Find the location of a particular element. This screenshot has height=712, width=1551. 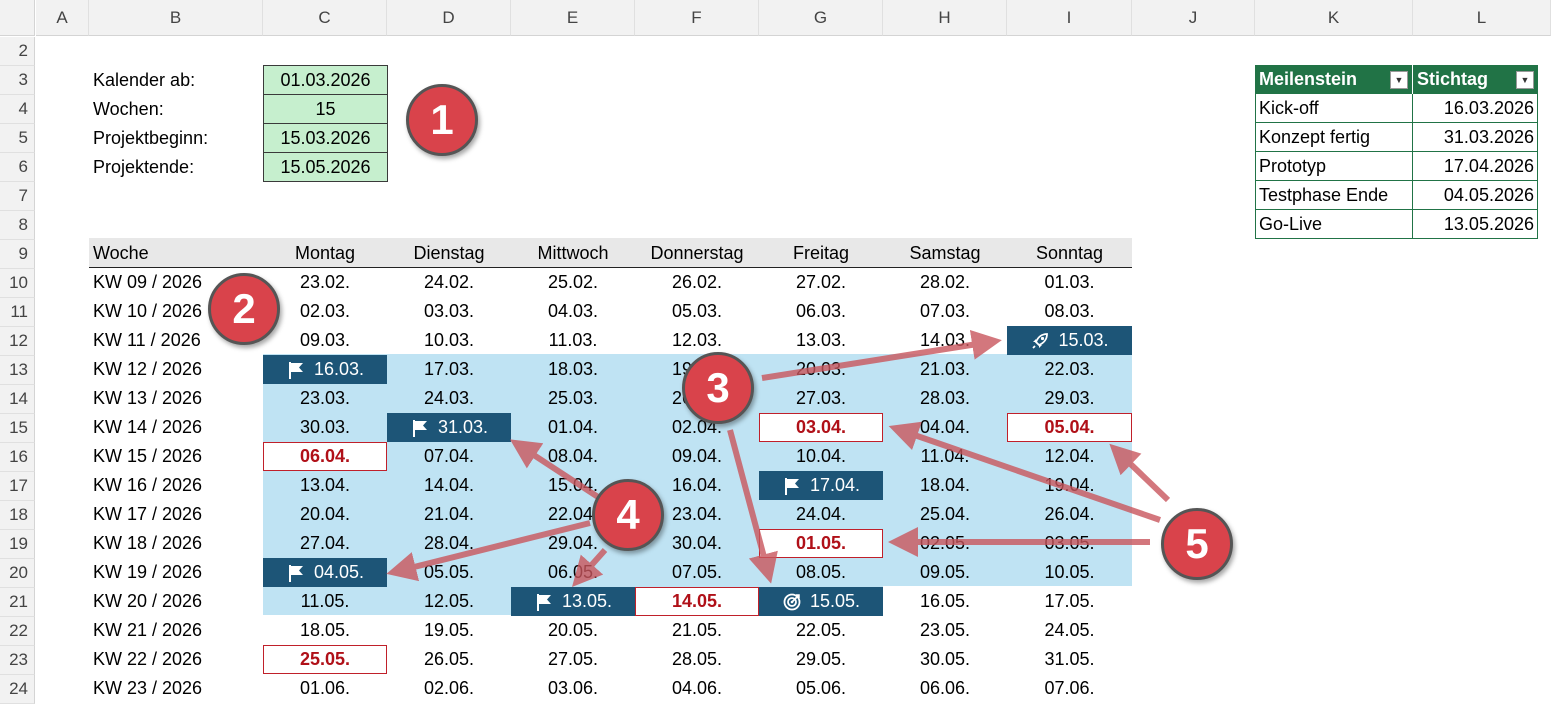

calendar-day-cell: 21.05. is located at coordinates (697, 630).